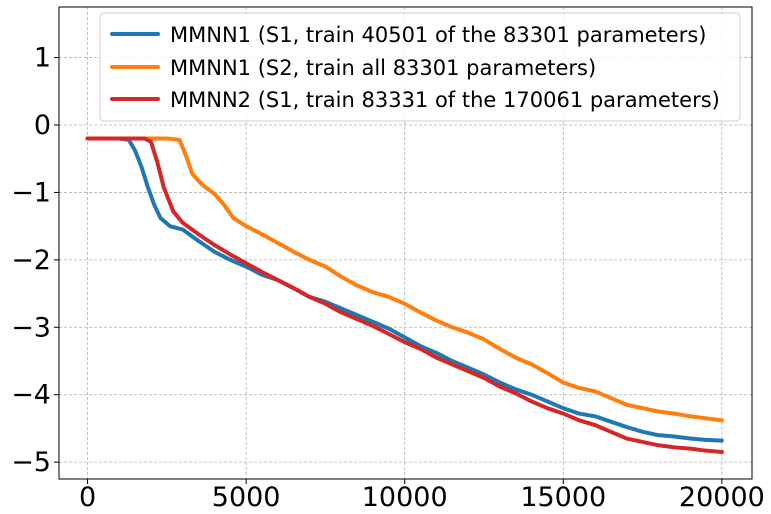 This screenshot has width=771, height=514. I want to click on x-tick-label: 20000, so click(722, 497).